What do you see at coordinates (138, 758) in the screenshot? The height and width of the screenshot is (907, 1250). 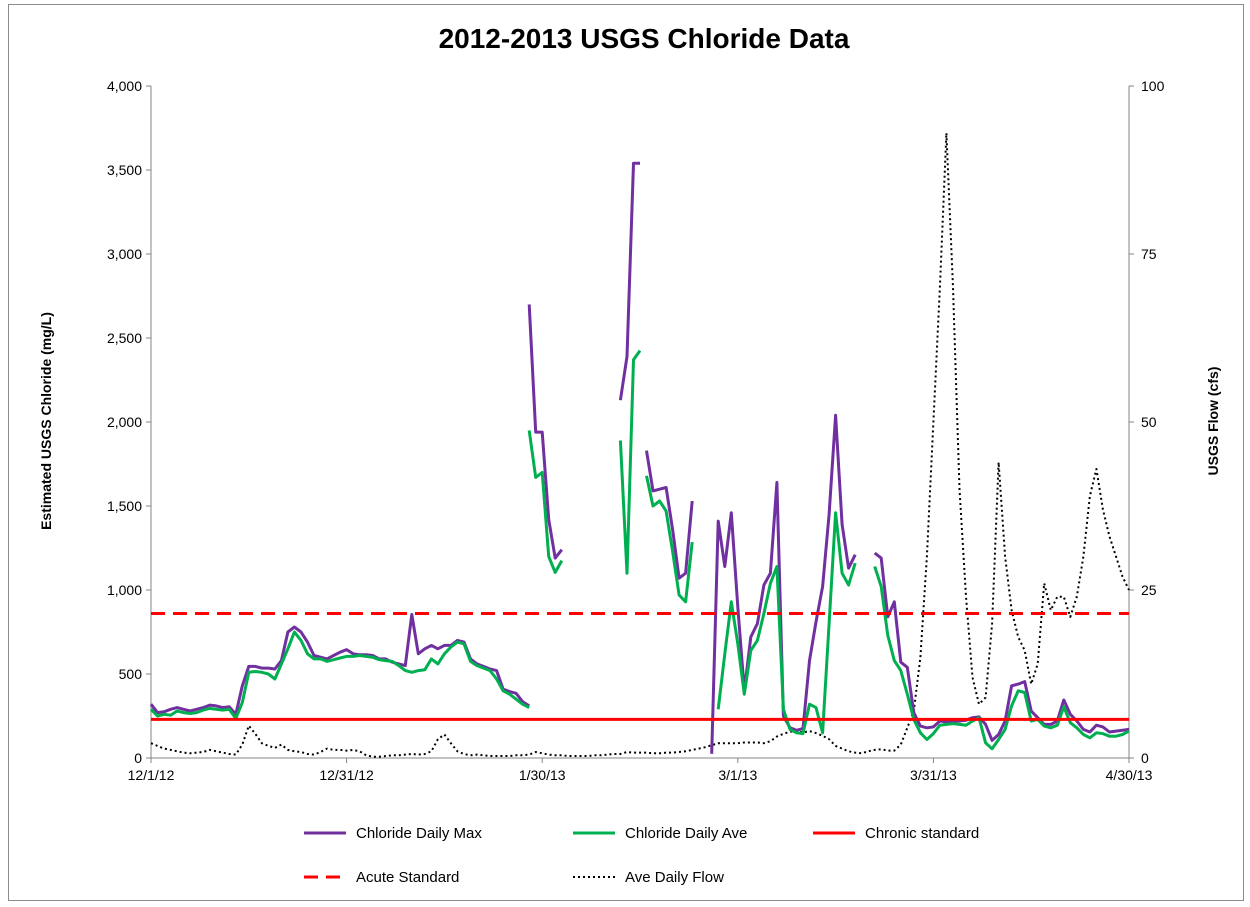 I see `y-tick-label: 0` at bounding box center [138, 758].